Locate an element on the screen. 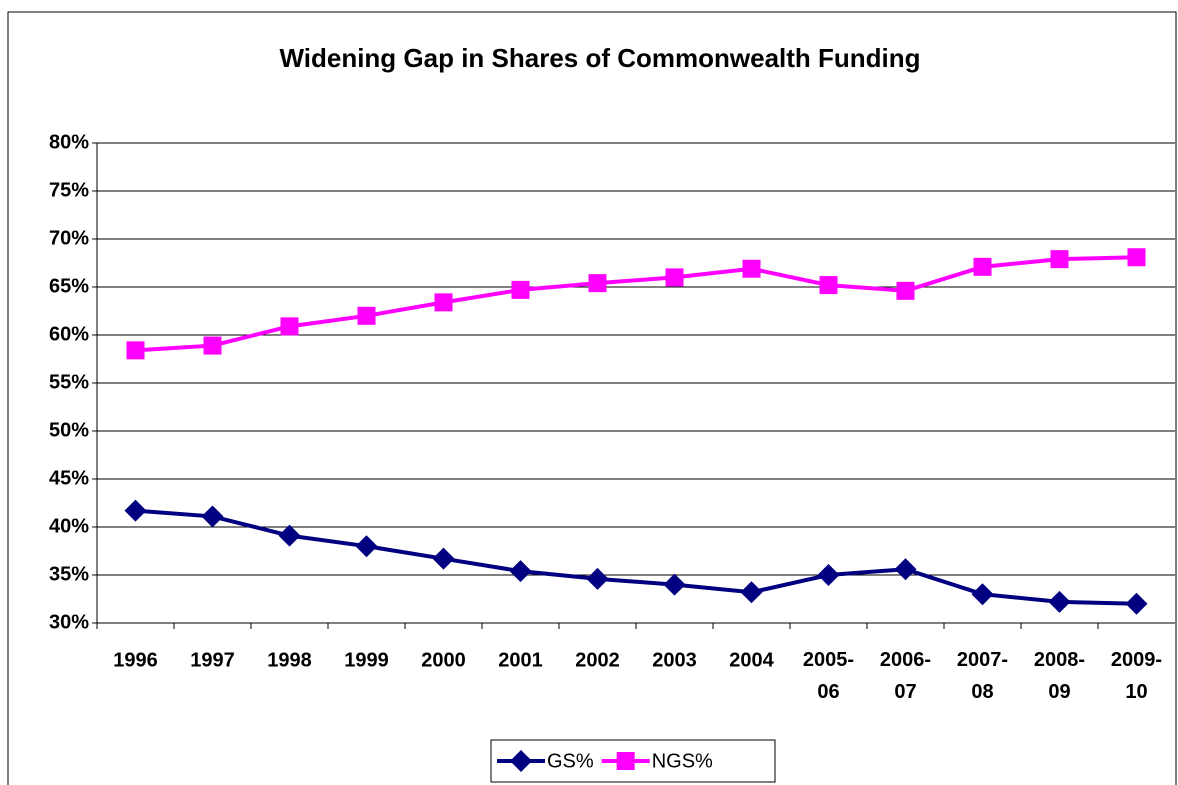  y-tick-label: 35% is located at coordinates (69, 574).